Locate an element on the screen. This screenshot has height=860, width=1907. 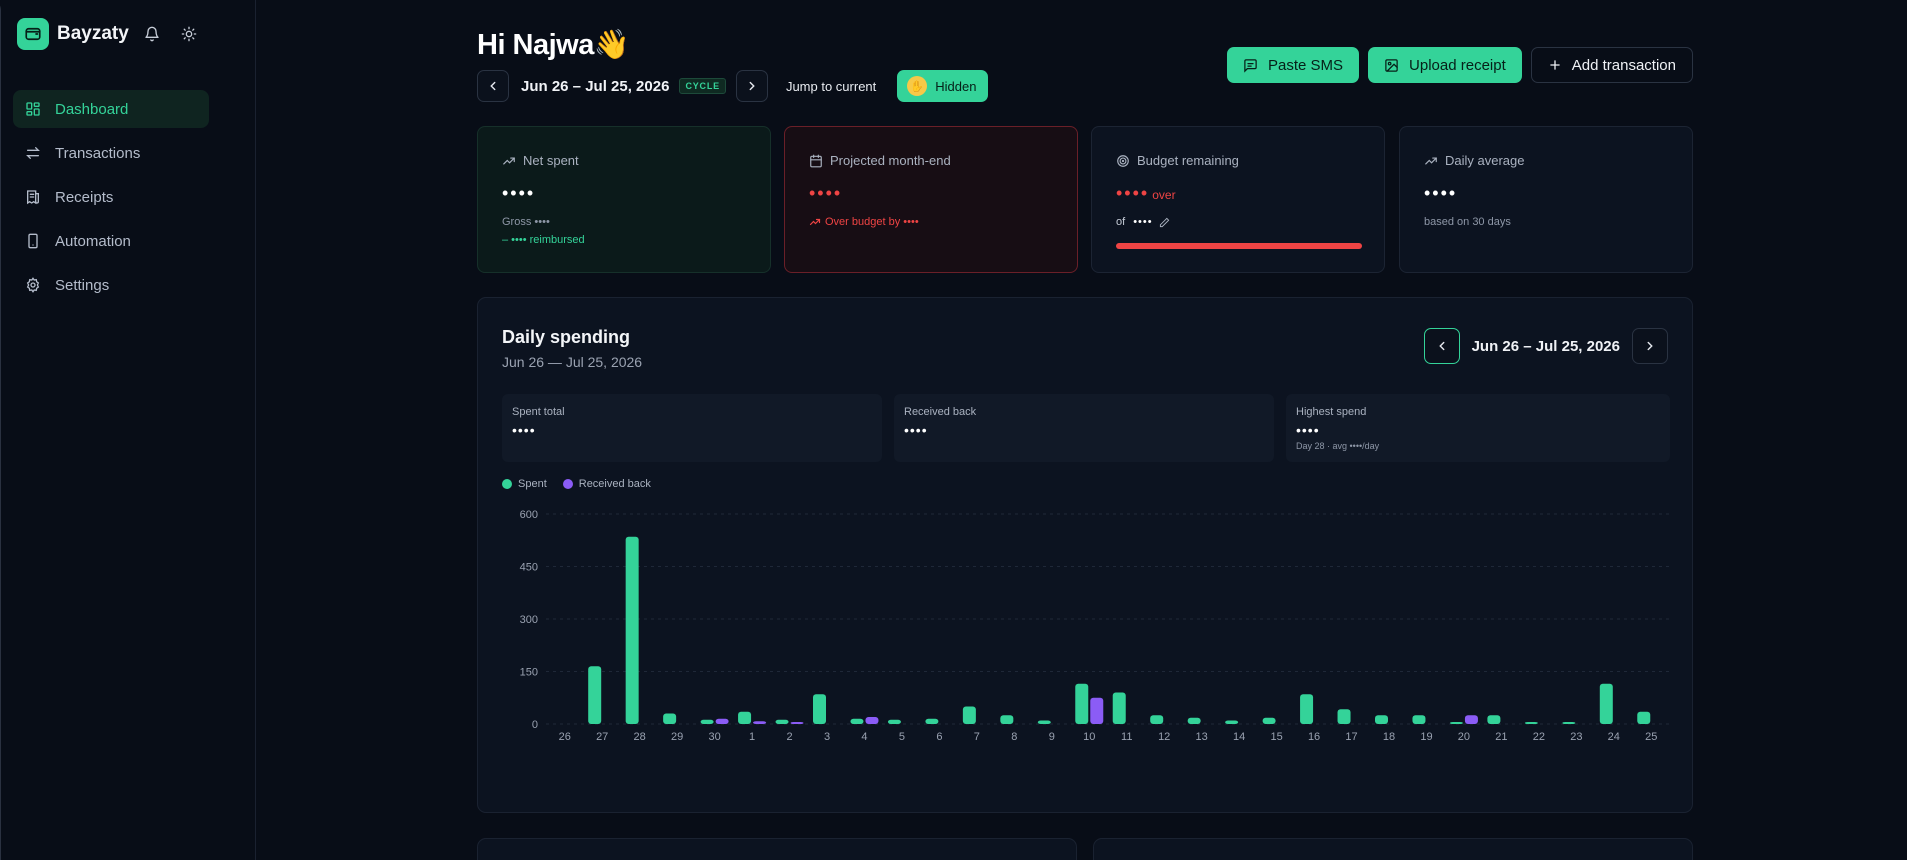
message-icon is located at coordinates (1250, 65).